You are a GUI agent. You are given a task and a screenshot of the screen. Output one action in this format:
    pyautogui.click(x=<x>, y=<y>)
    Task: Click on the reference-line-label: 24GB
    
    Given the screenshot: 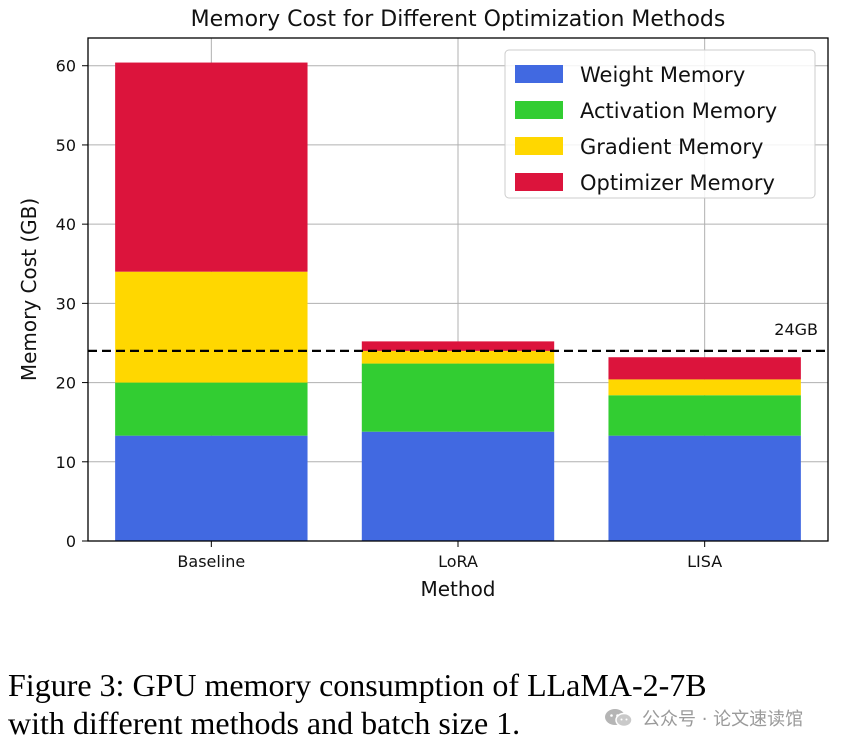 What is the action you would take?
    pyautogui.click(x=796, y=329)
    